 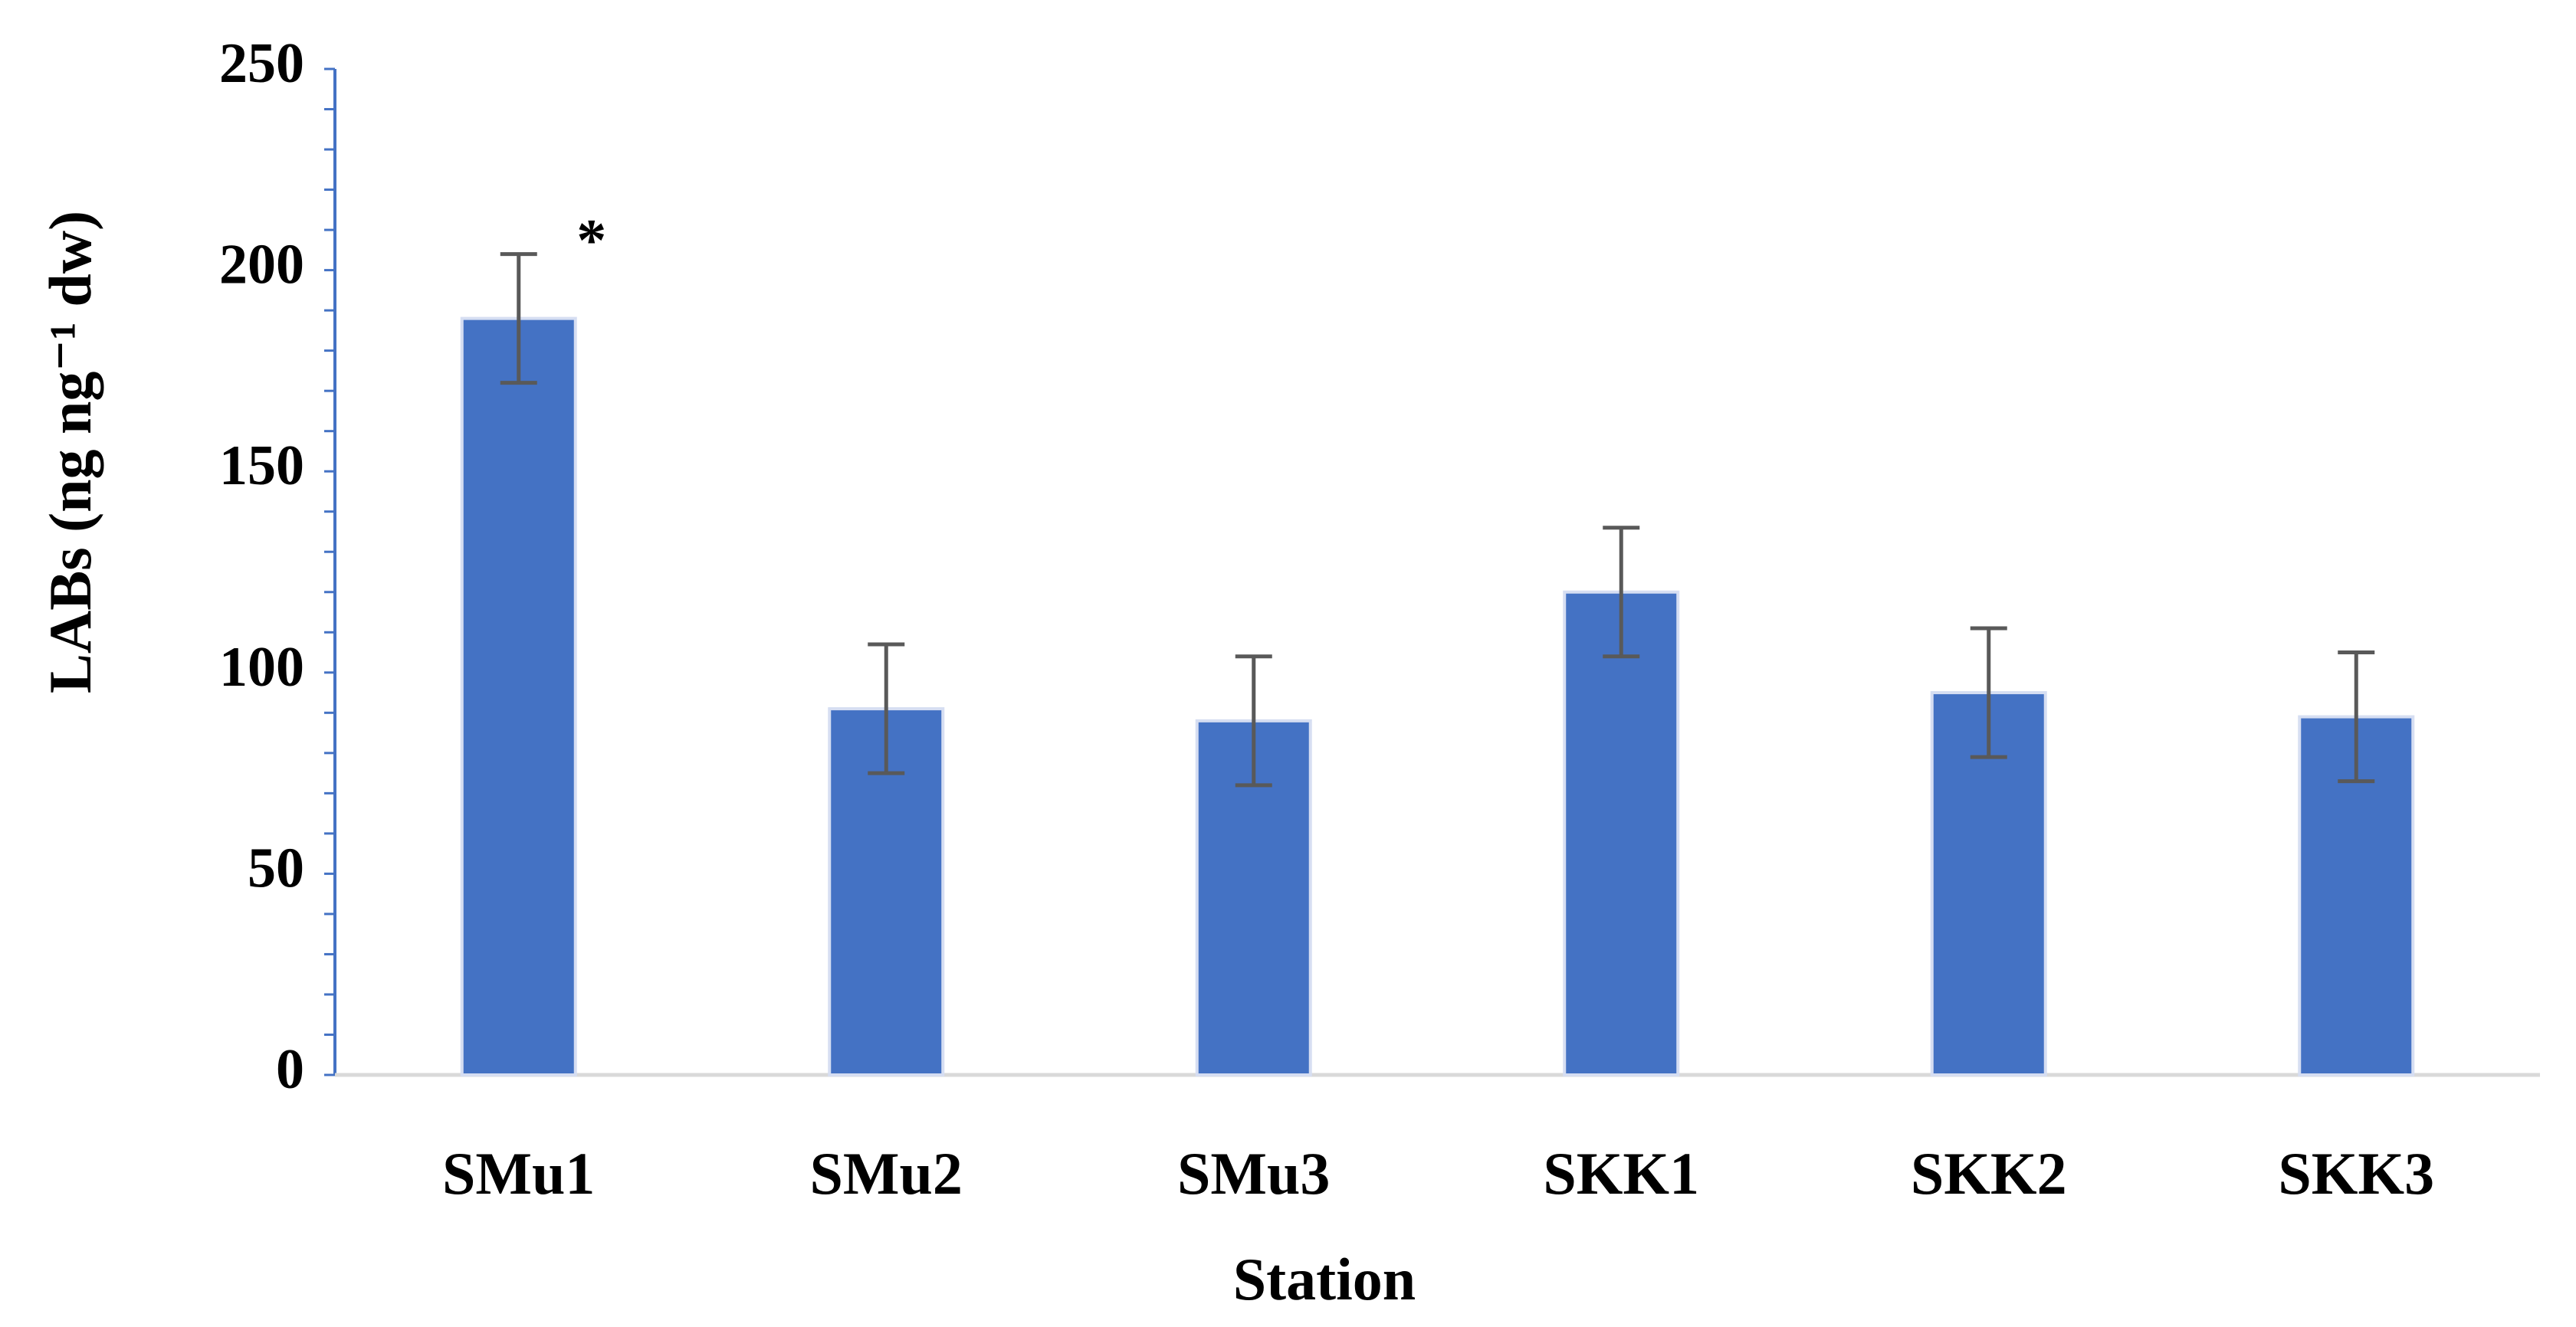 What do you see at coordinates (1989, 1173) in the screenshot?
I see `x-tick-label: SKK2` at bounding box center [1989, 1173].